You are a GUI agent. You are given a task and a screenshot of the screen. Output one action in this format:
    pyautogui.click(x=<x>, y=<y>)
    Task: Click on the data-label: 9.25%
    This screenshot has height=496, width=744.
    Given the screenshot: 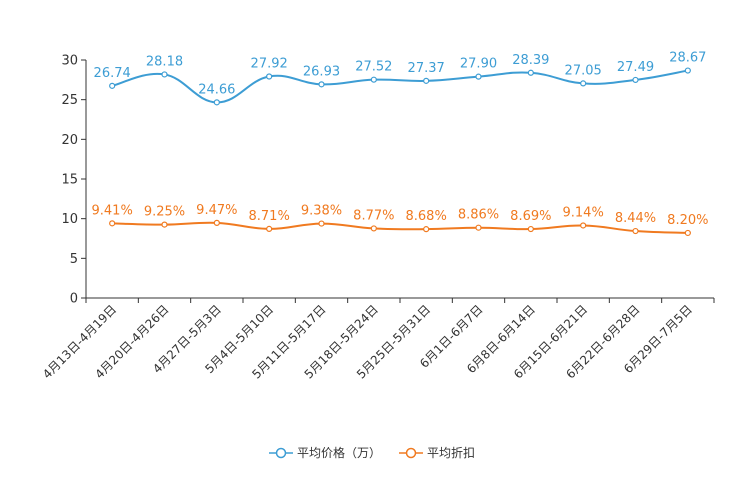 What is the action you would take?
    pyautogui.click(x=164, y=212)
    